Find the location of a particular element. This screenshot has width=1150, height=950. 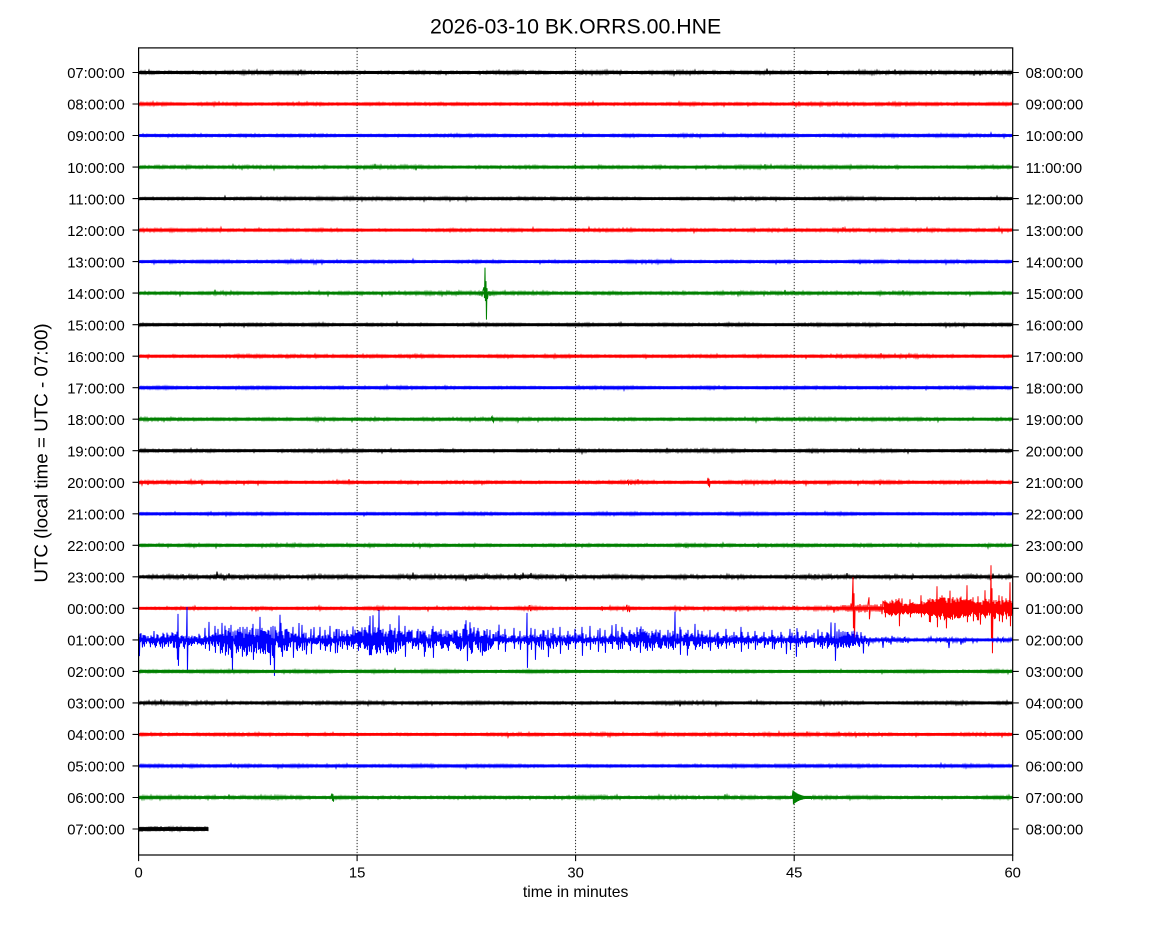

svg-text: 2026-03-10 BK.ORRS.00.HNE is located at coordinates (575, 27).